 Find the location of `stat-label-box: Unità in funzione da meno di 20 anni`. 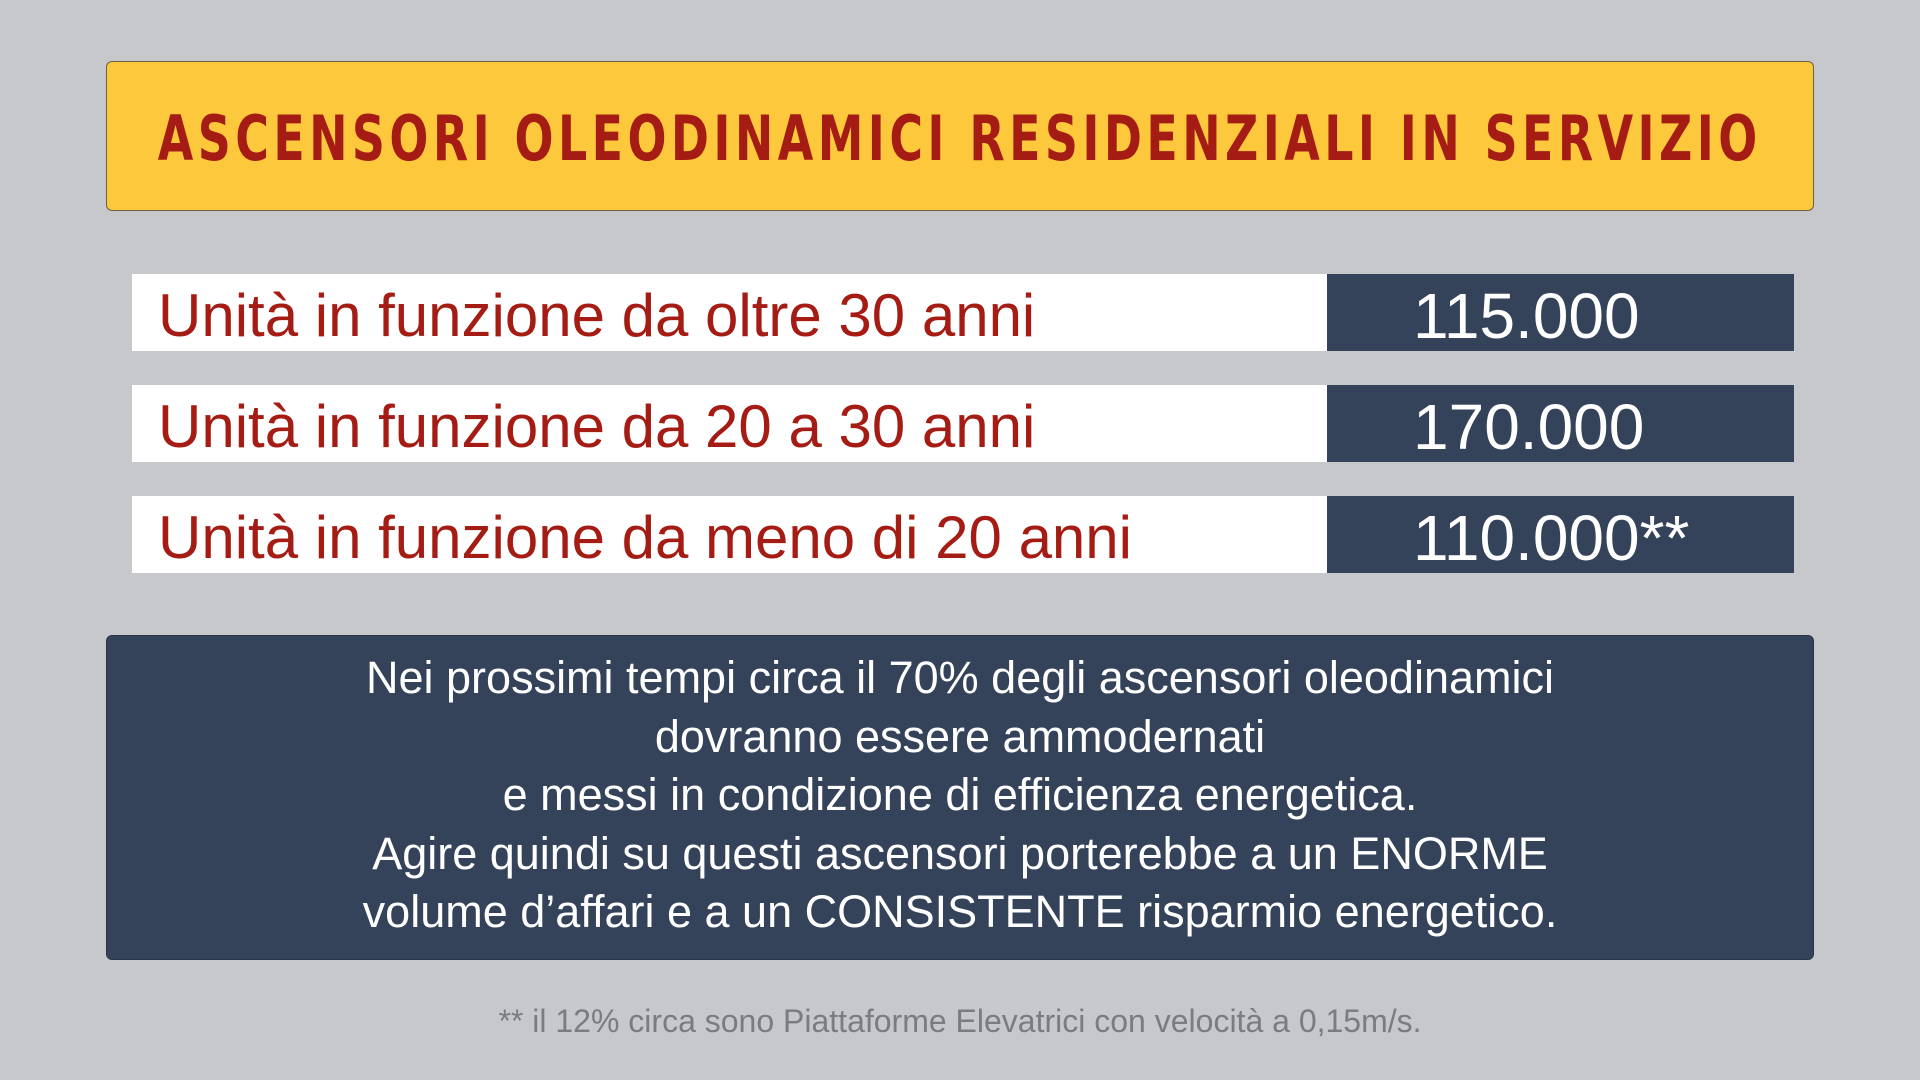

stat-label-box: Unità in funzione da meno di 20 anni is located at coordinates (729, 534).